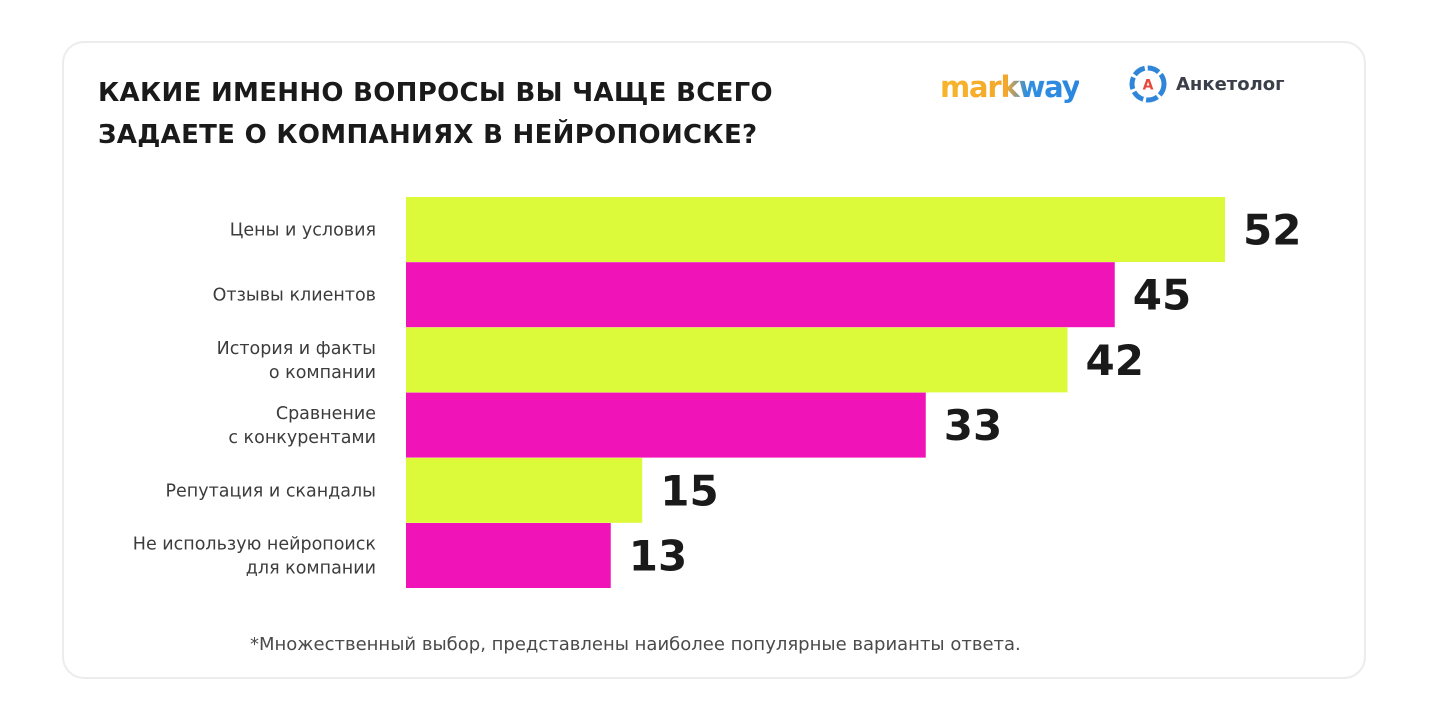 Image resolution: width=1440 pixels, height=708 pixels. I want to click on bar-value-label-4: 15, so click(689, 490).